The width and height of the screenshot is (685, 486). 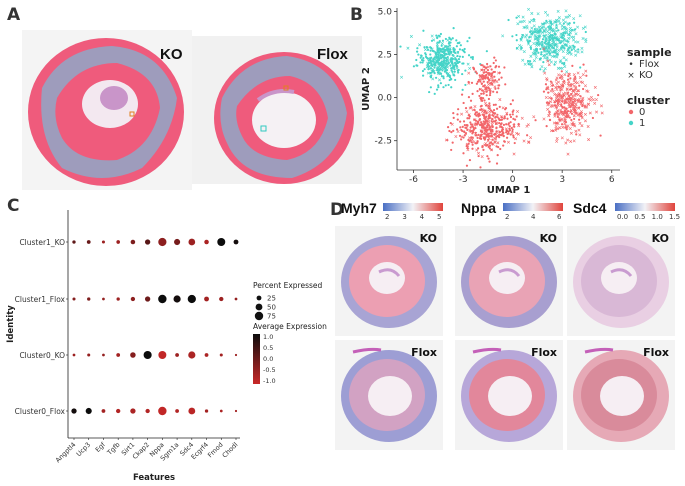 I want to click on umap-x-tick-label: 0, so click(x=513, y=180).